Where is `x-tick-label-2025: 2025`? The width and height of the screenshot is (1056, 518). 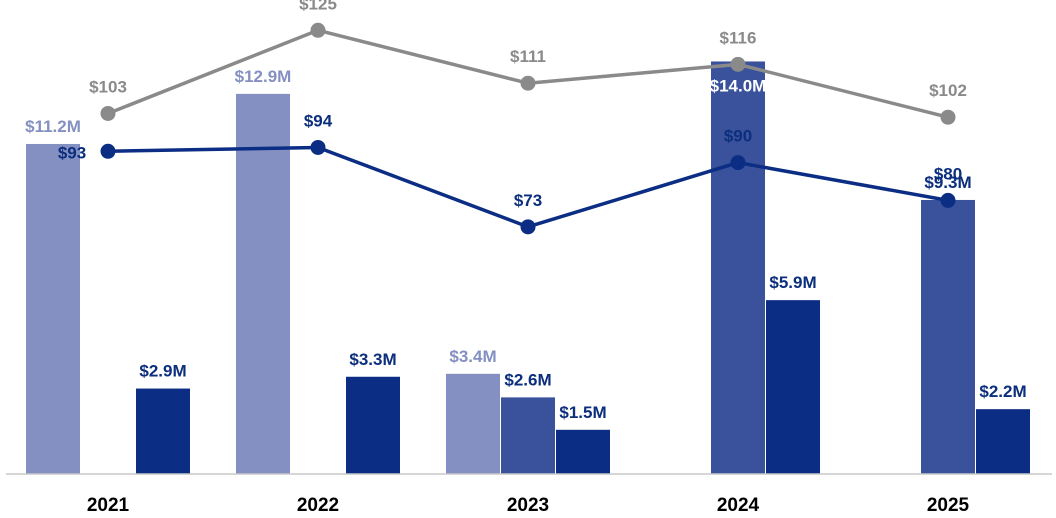
x-tick-label-2025: 2025 is located at coordinates (948, 505).